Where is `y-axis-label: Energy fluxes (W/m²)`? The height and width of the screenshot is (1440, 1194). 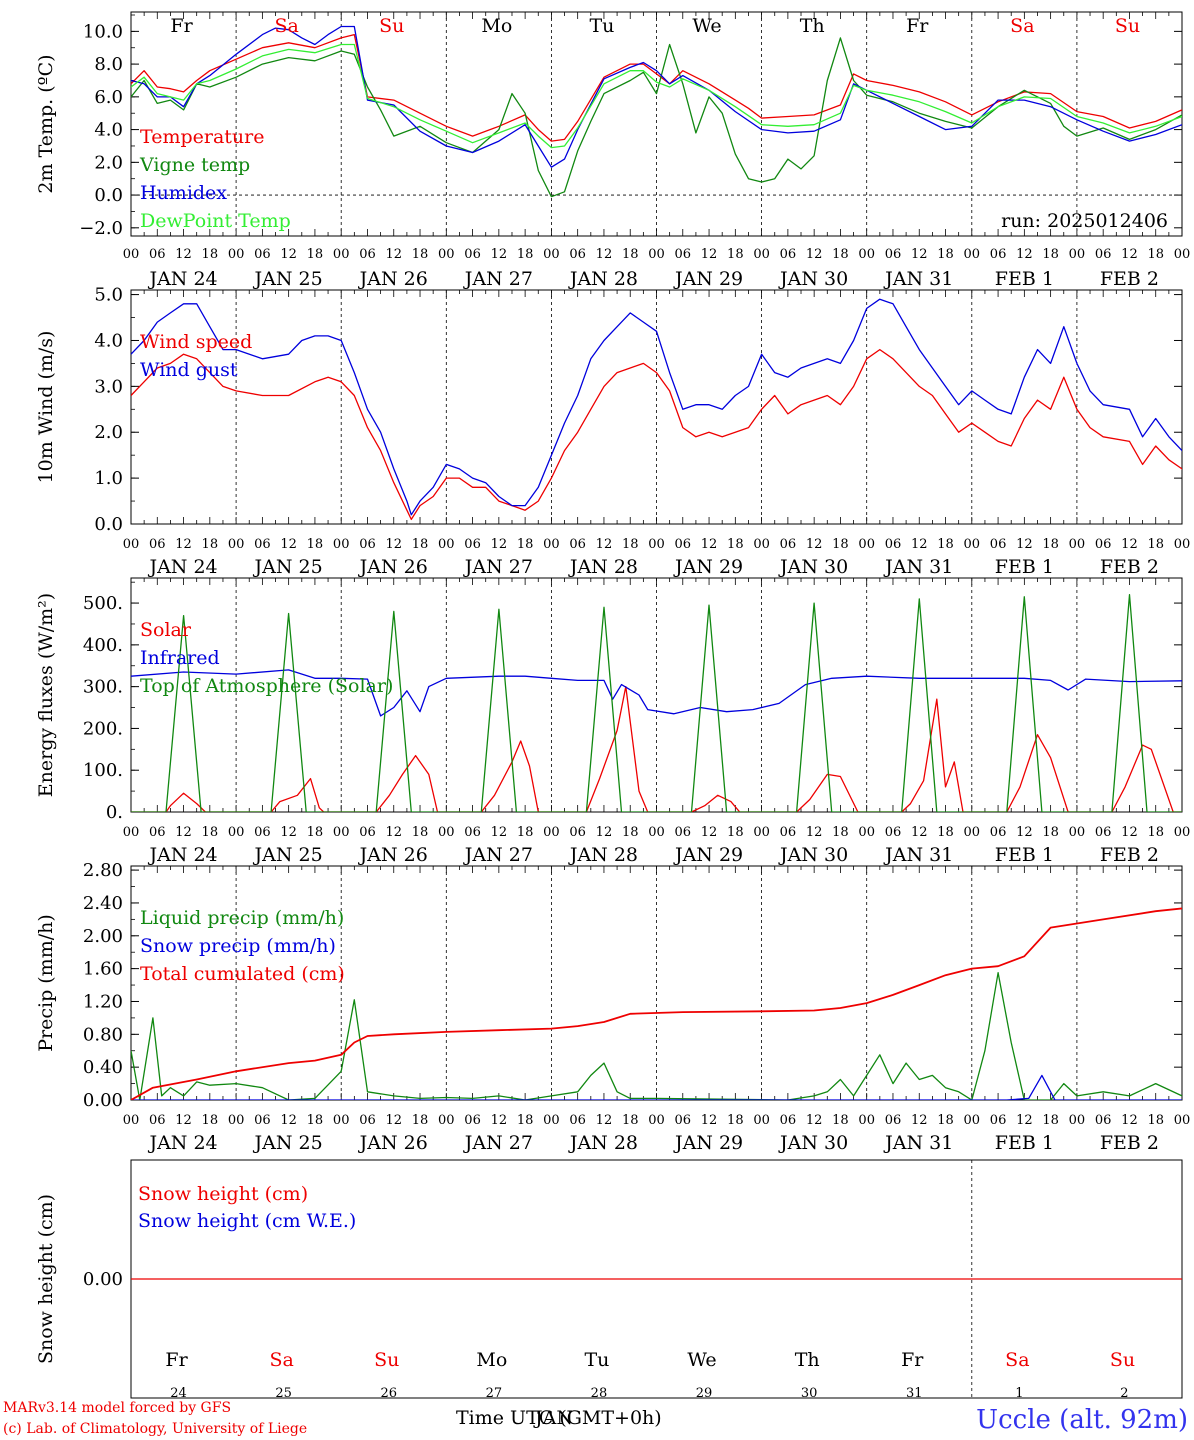
y-axis-label: Energy fluxes (W/m²) is located at coordinates (46, 695).